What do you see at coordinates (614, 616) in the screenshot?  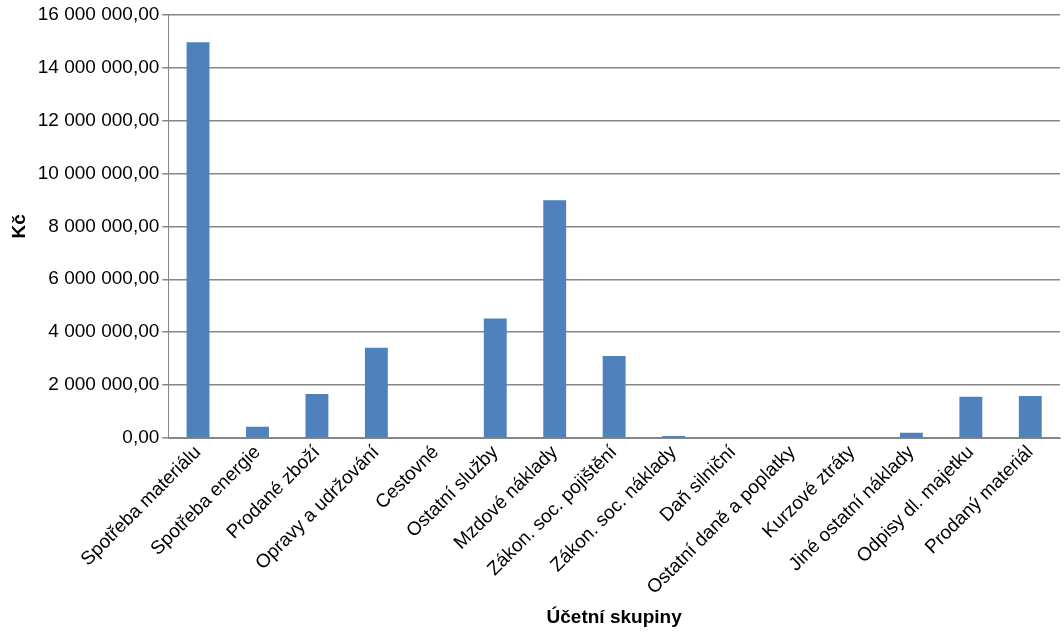 I see `x-axis-title: Účetní skupiny` at bounding box center [614, 616].